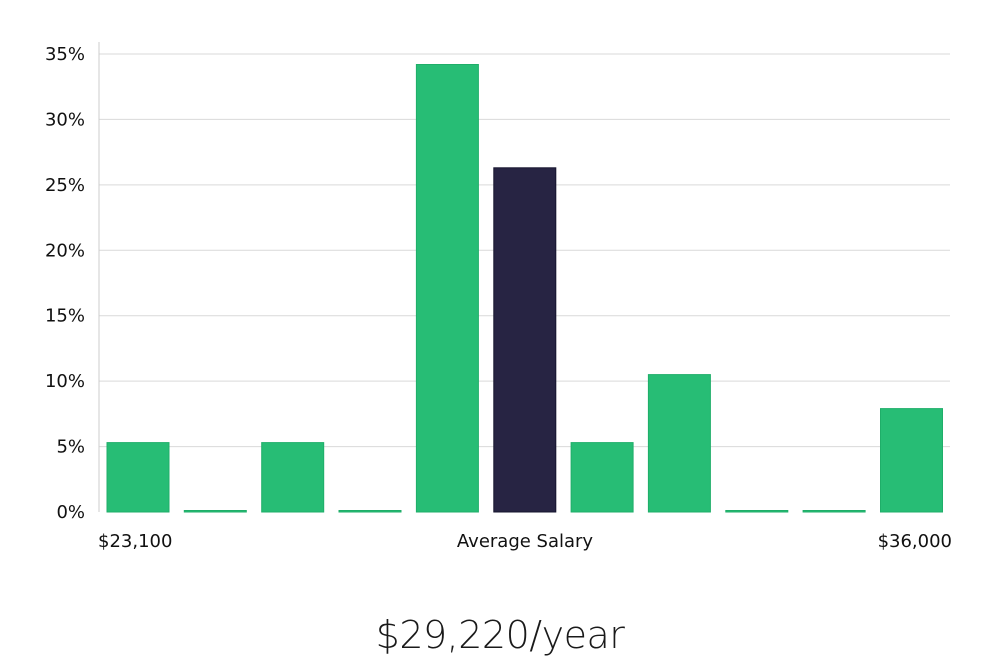 Image resolution: width=1000 pixels, height=664 pixels. Describe the element at coordinates (525, 541) in the screenshot. I see `x-label-average: Average Salary` at that location.